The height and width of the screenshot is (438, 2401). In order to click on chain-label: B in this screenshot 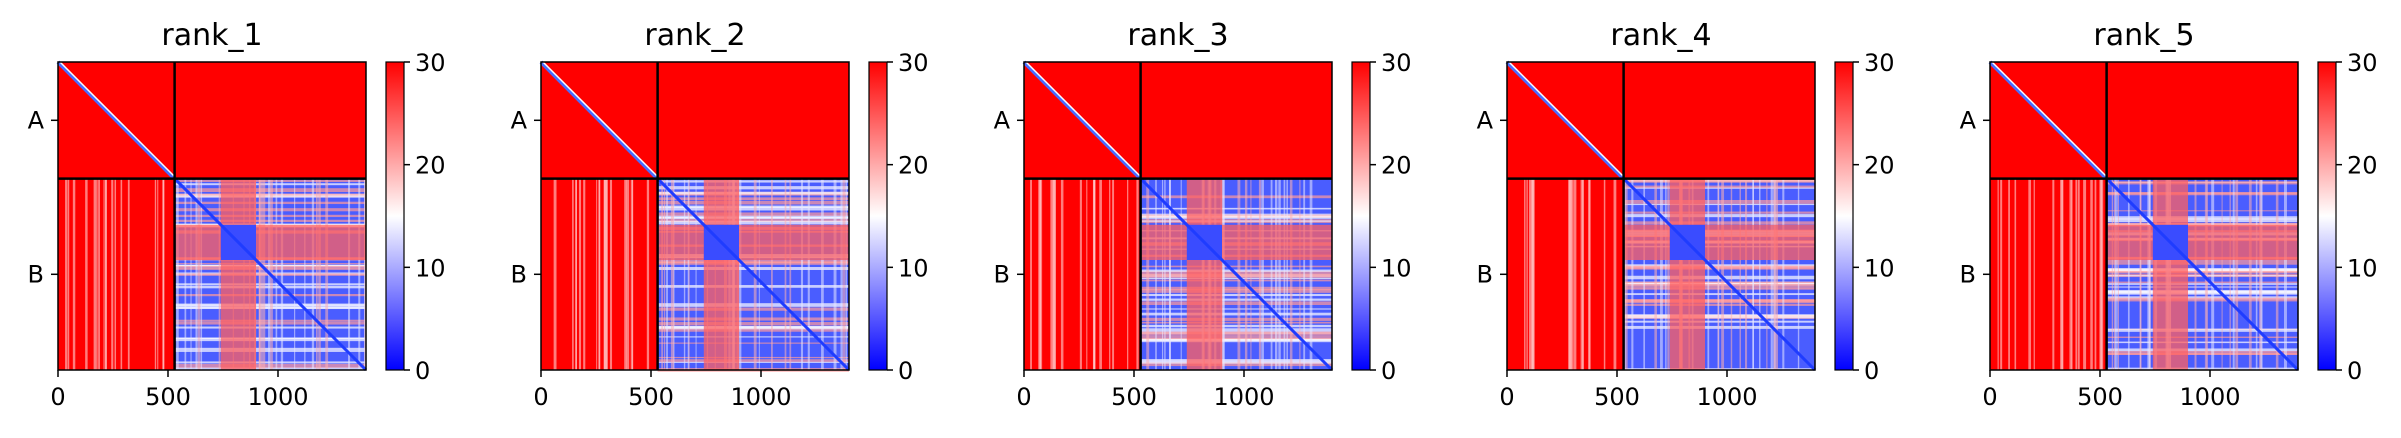, I will do `click(1485, 274)`.